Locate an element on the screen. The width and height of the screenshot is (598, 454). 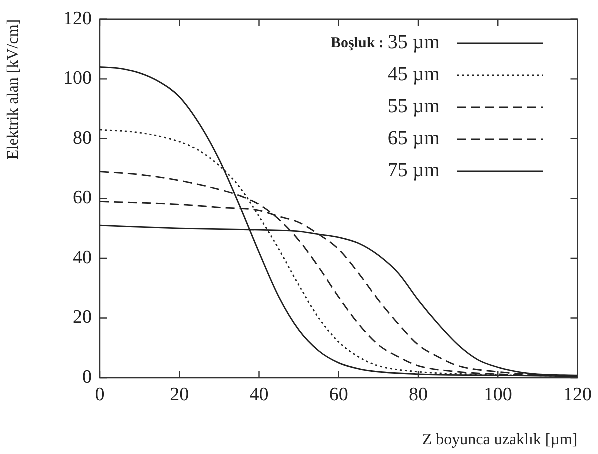
y-tick-label: 100 is located at coordinates (78, 79).